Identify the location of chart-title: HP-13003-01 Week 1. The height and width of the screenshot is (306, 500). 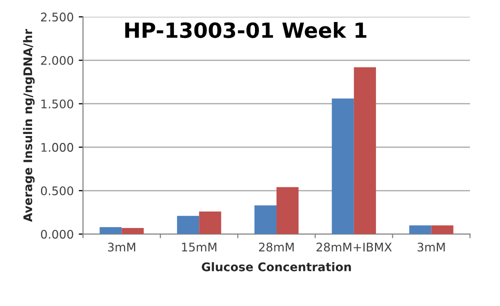
(245, 30).